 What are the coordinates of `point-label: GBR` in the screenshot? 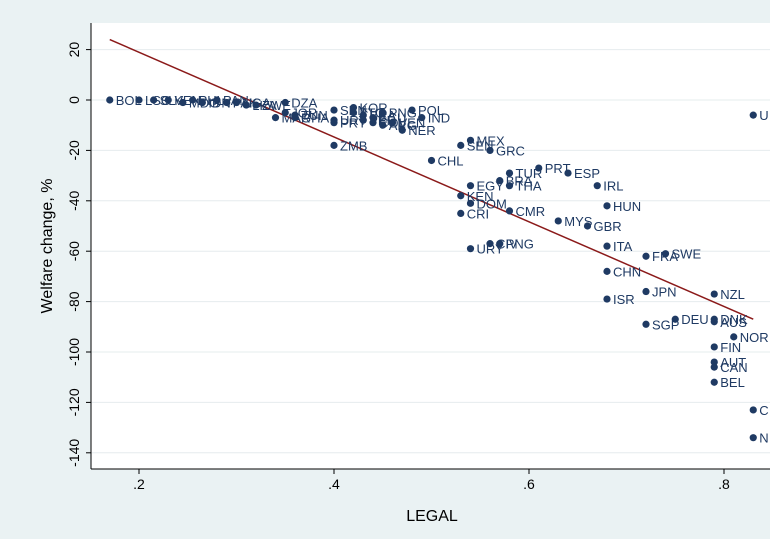 It's located at (608, 226).